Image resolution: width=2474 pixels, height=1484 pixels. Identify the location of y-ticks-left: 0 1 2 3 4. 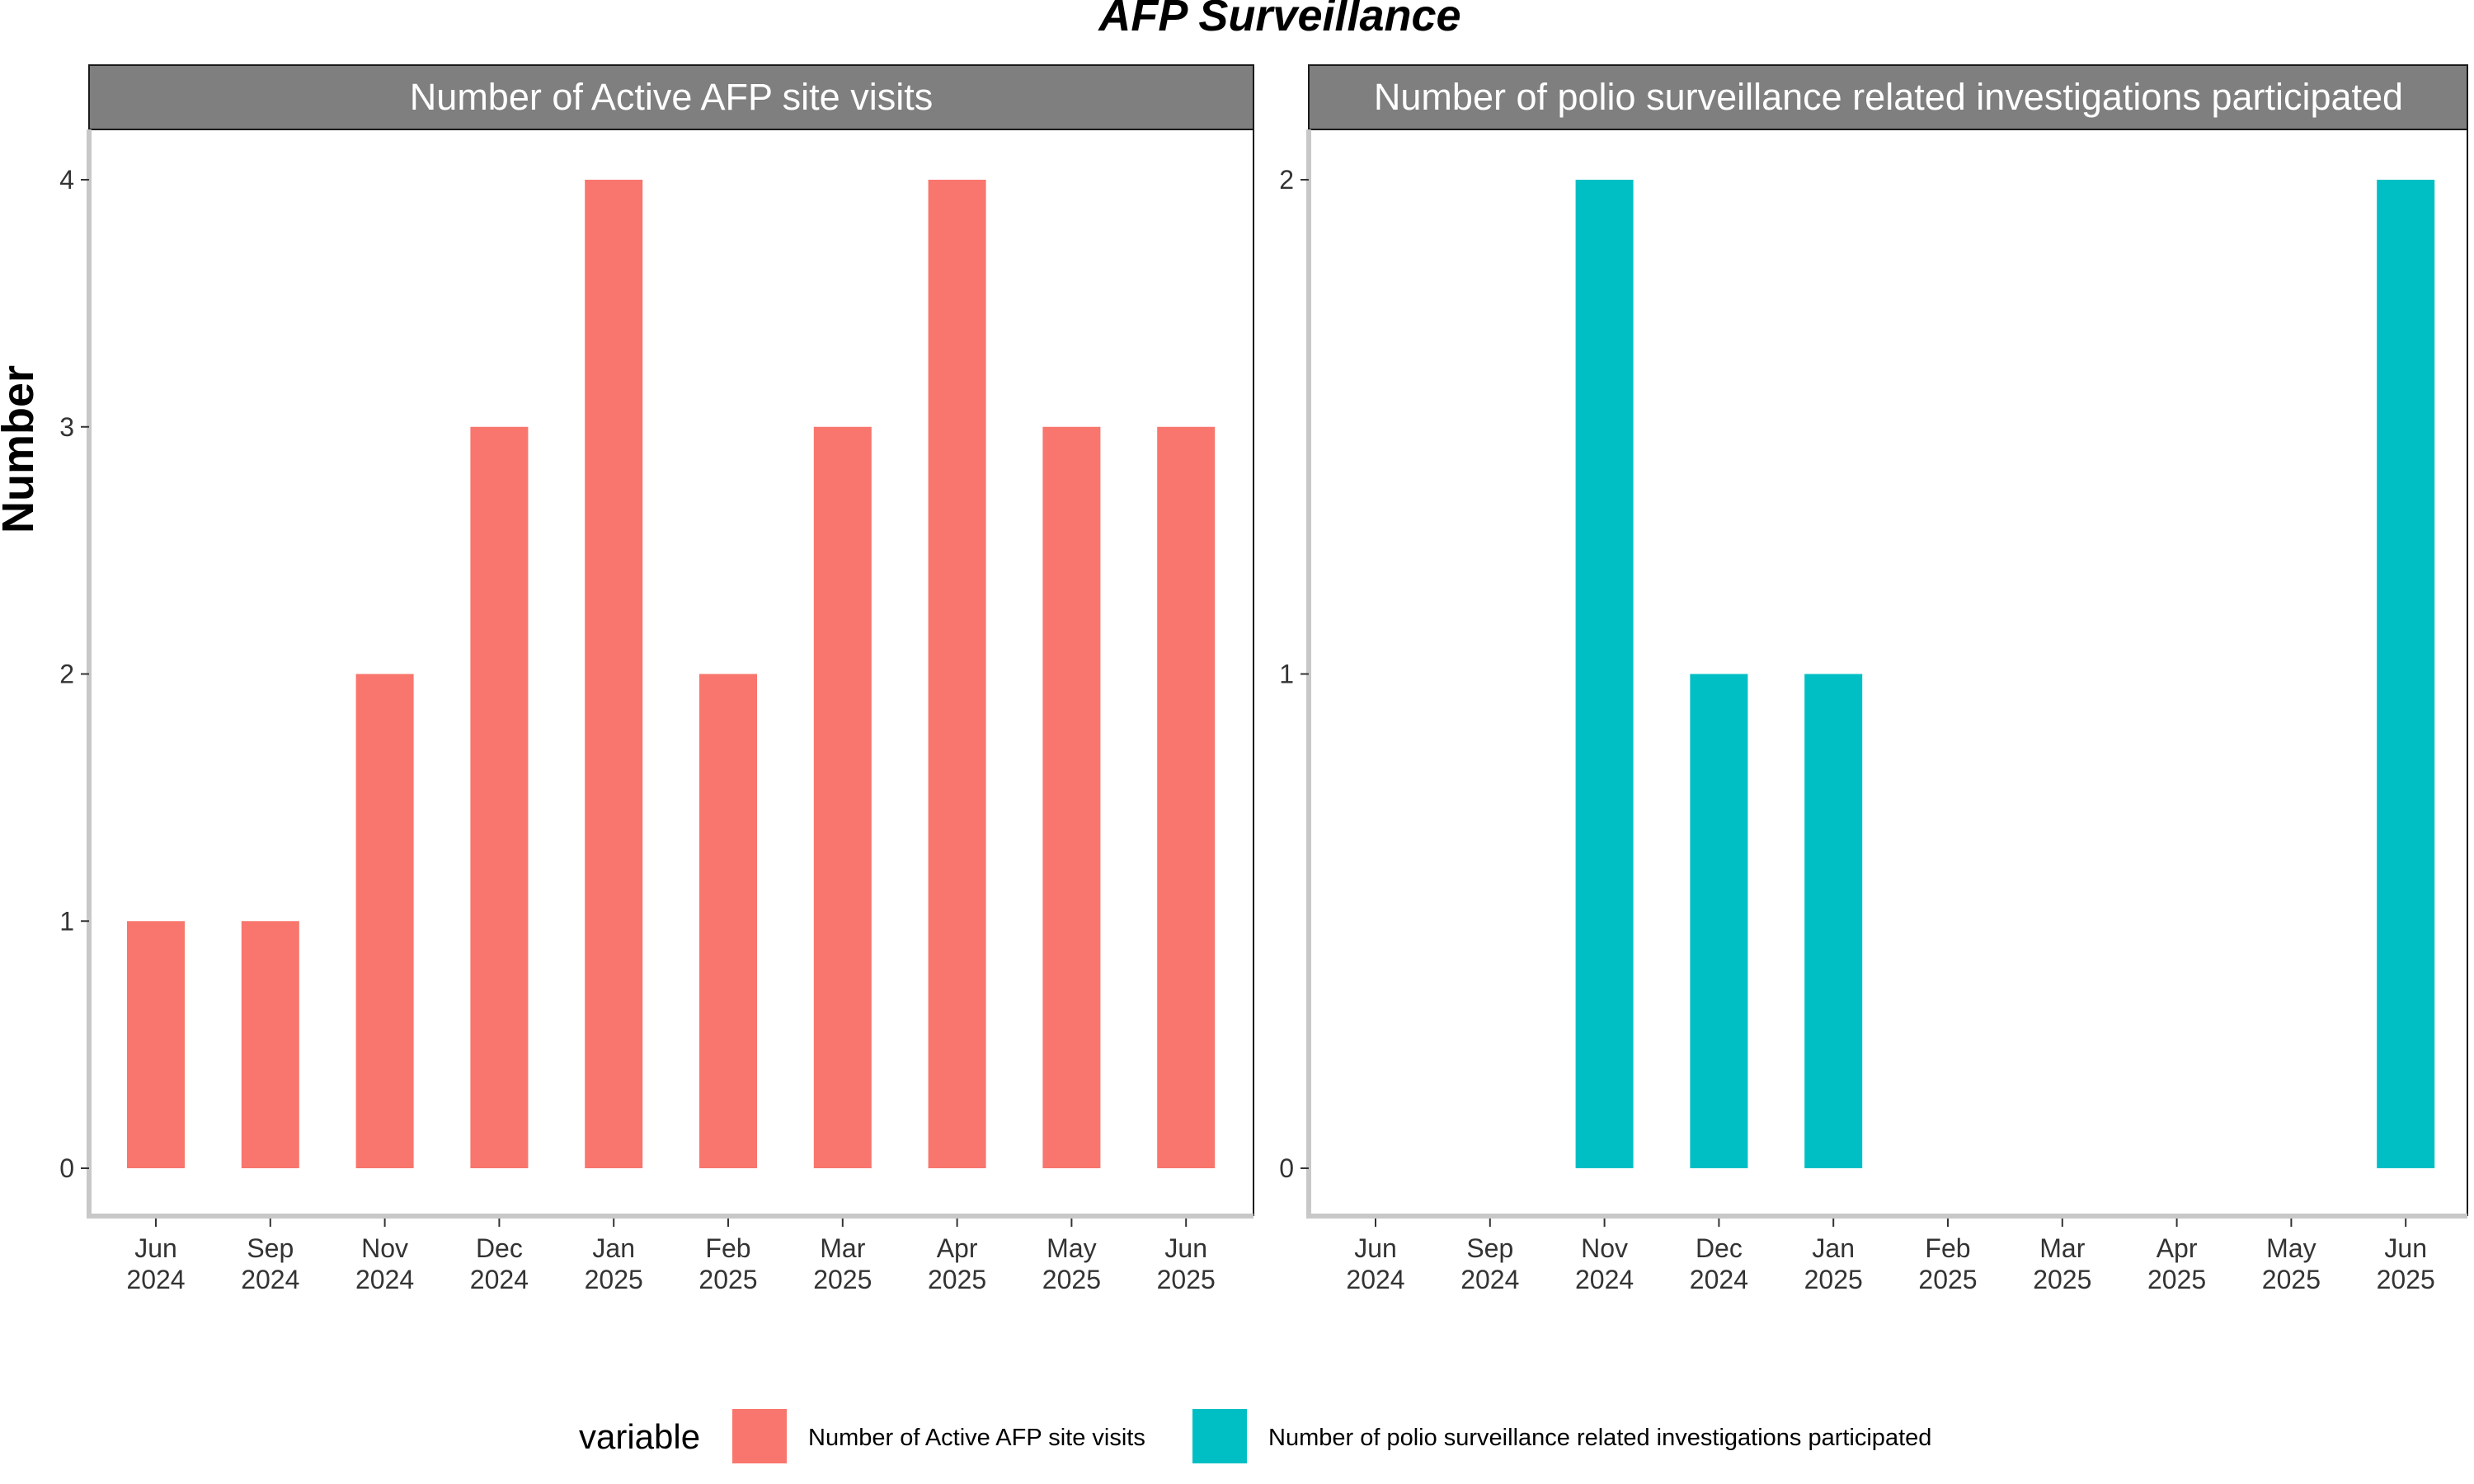
(74, 674).